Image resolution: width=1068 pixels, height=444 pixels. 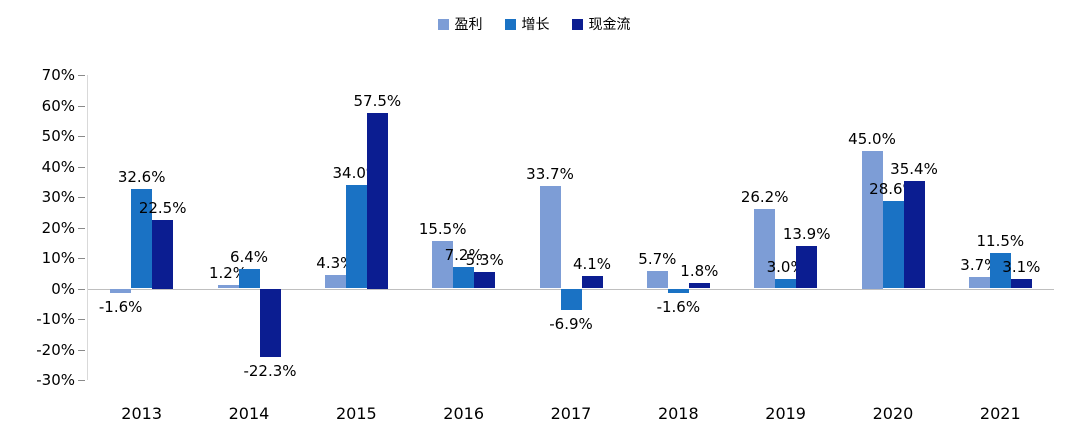 What do you see at coordinates (463, 413) in the screenshot?
I see `x-axis-label-2016: 2016` at bounding box center [463, 413].